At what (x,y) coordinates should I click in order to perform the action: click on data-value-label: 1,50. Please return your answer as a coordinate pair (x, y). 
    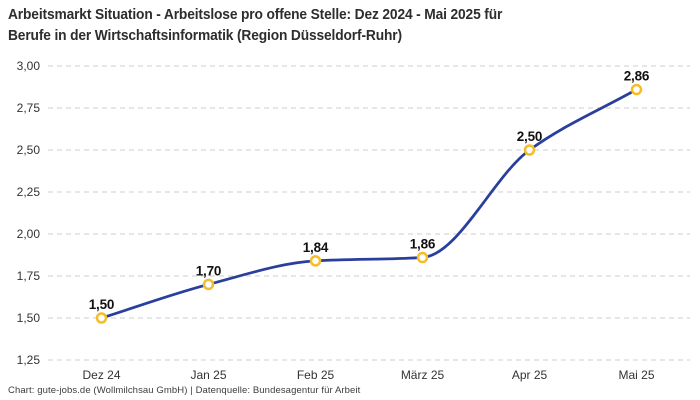
    Looking at the image, I should click on (101, 304).